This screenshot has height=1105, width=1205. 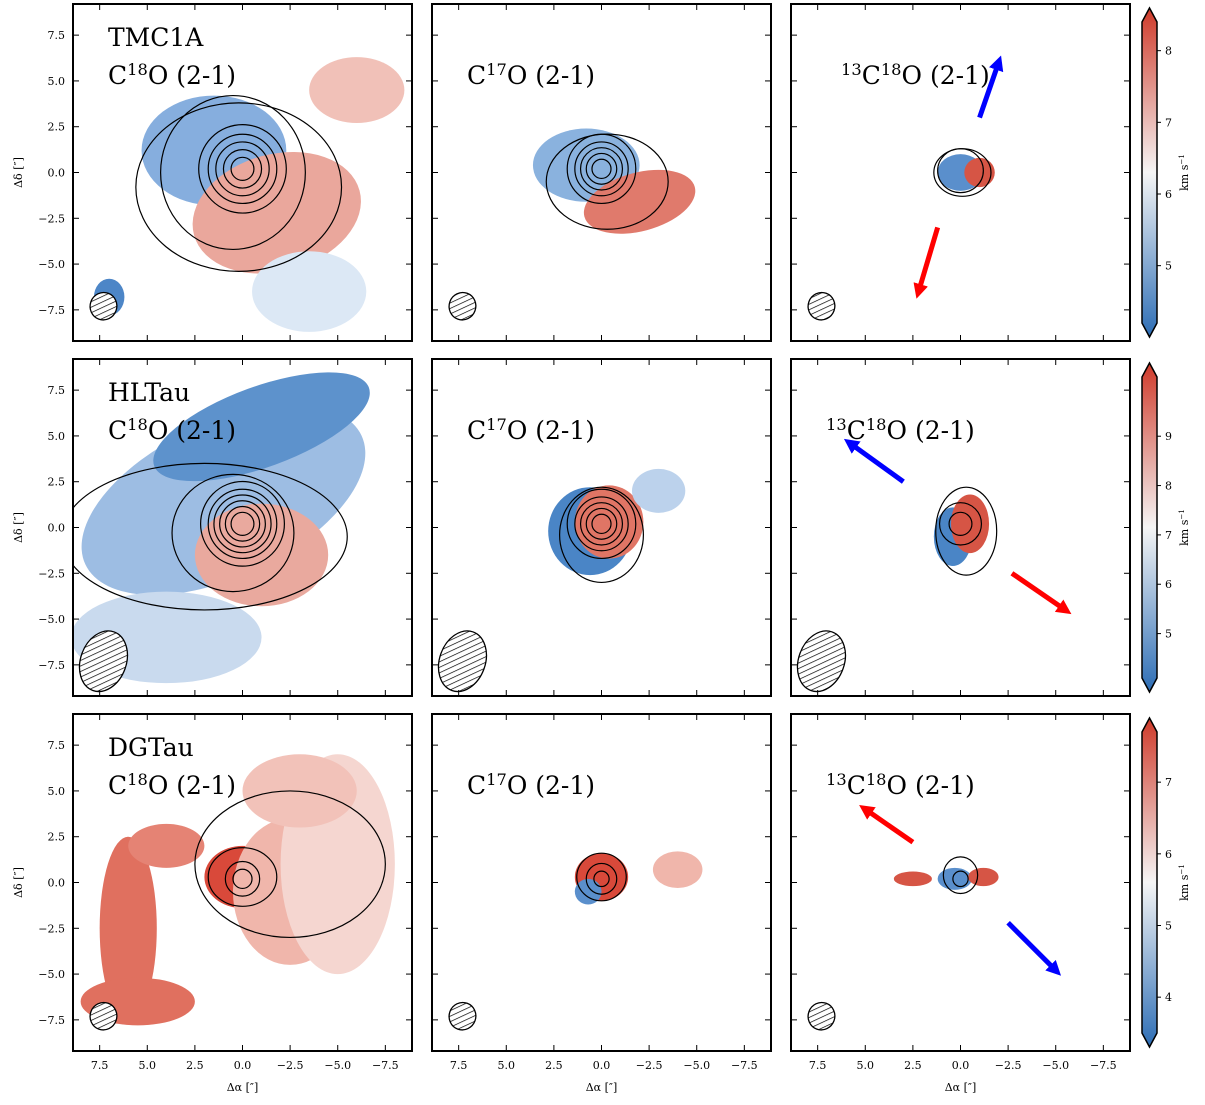 What do you see at coordinates (900, 430) in the screenshot?
I see `molecule-label: 13C18O (2-1)` at bounding box center [900, 430].